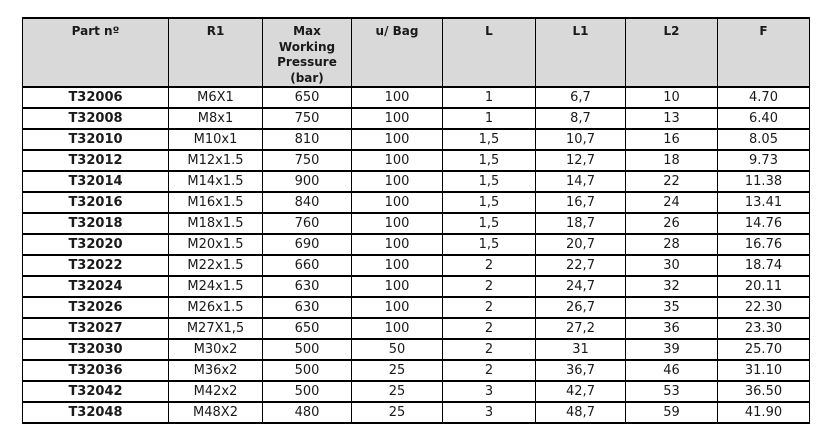 The image size is (830, 428). What do you see at coordinates (671, 224) in the screenshot?
I see `cell-l2: 26` at bounding box center [671, 224].